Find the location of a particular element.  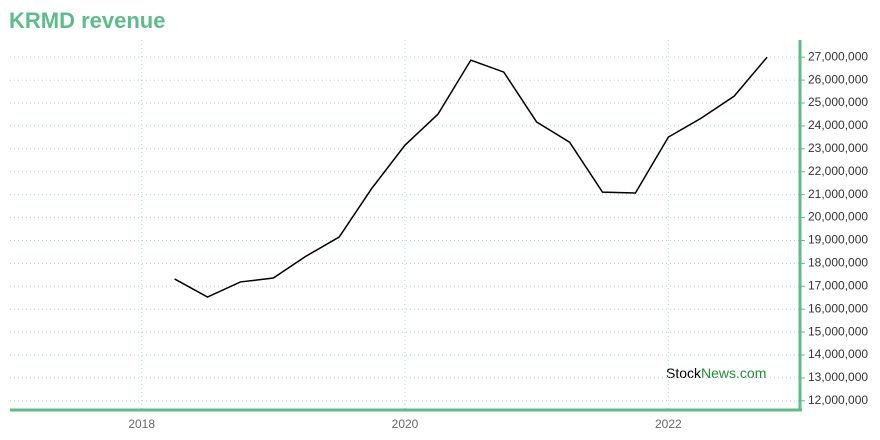

y-tick-label: 25,000,000 is located at coordinates (838, 102).